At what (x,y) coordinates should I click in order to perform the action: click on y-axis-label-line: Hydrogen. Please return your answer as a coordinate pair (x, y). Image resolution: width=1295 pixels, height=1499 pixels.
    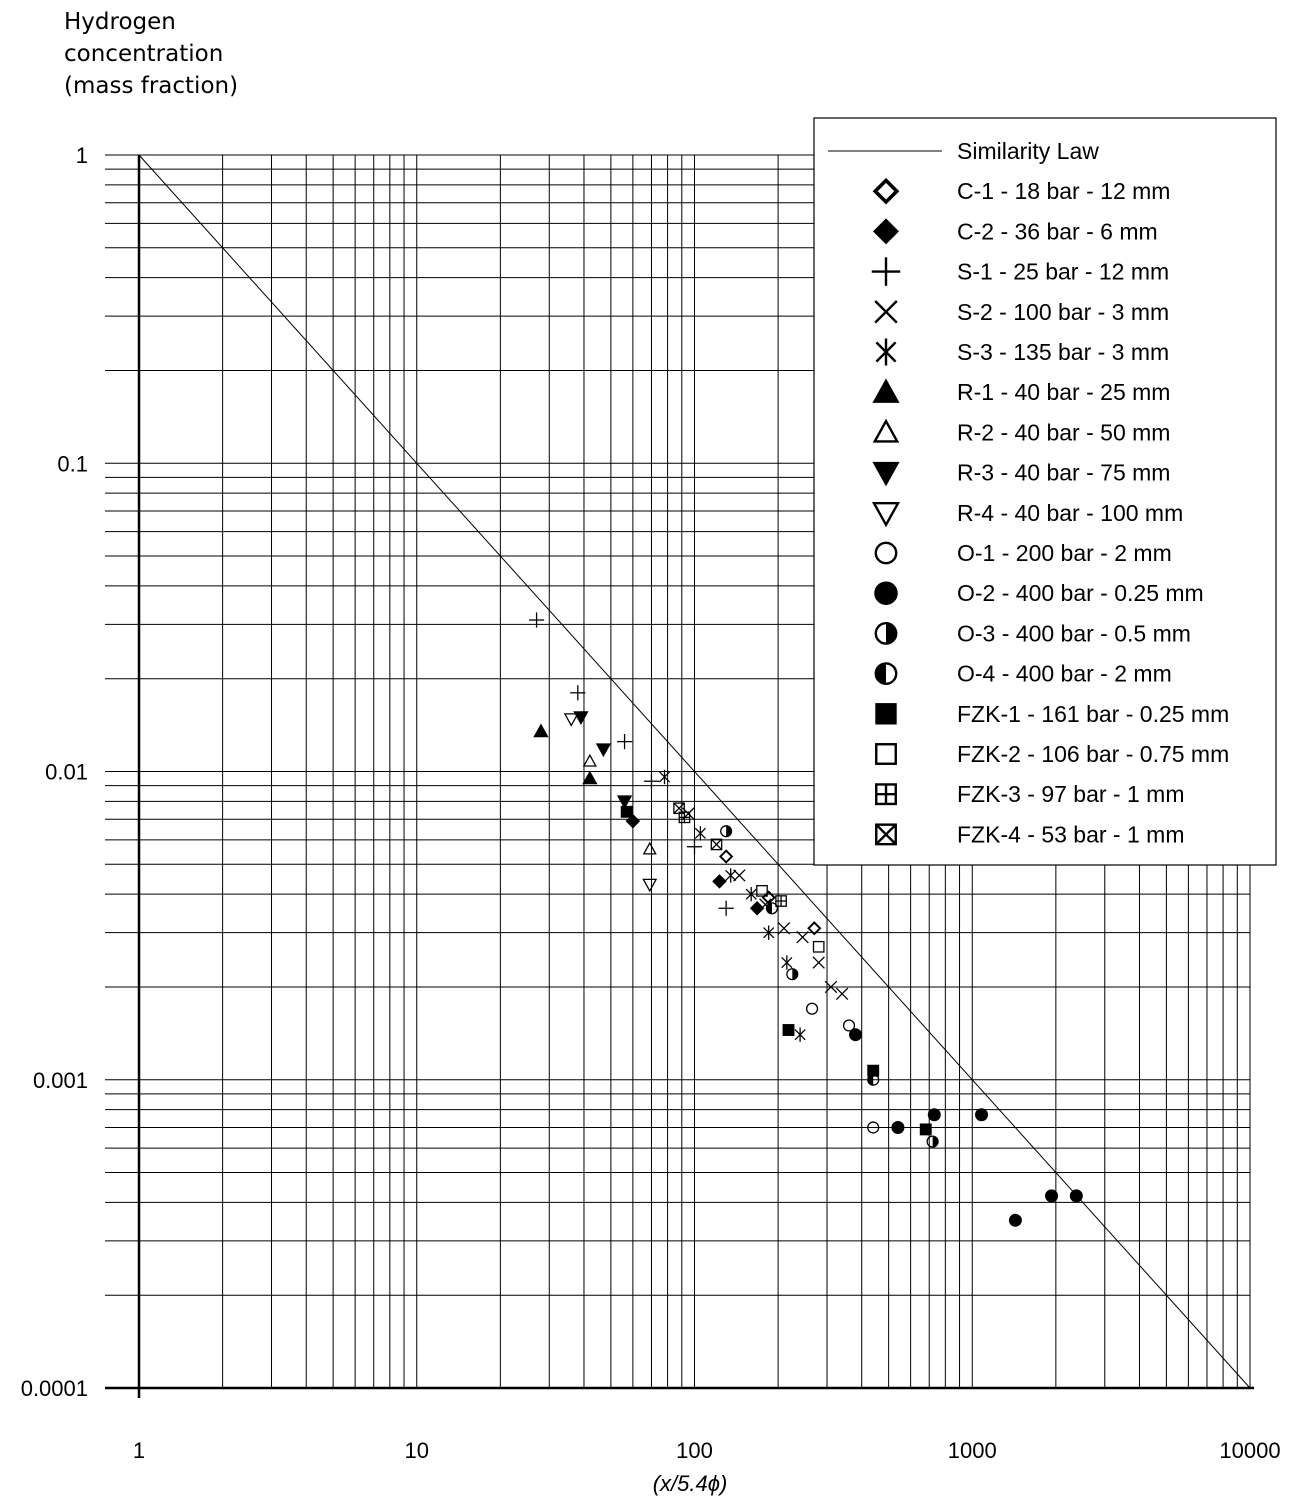
    Looking at the image, I should click on (120, 22).